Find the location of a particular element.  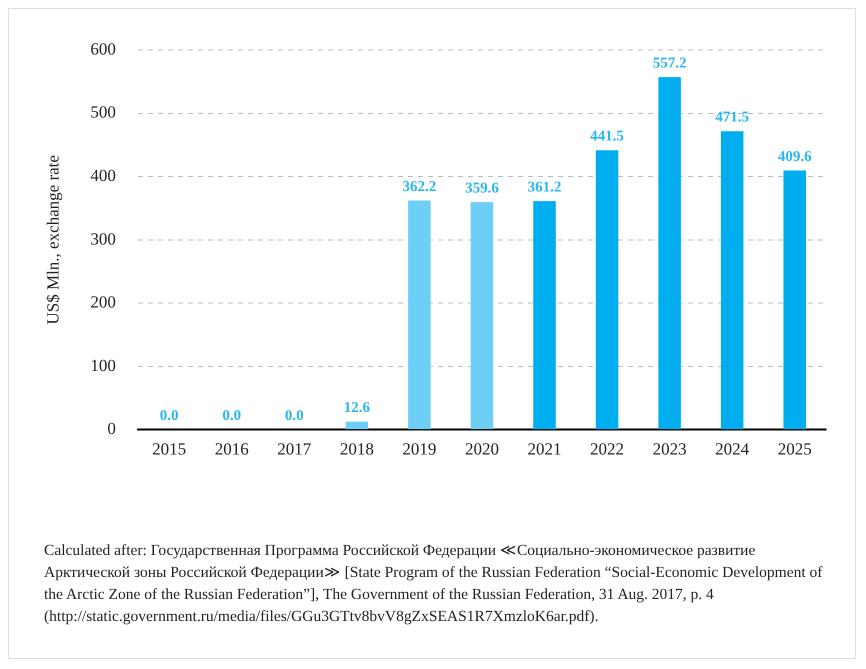

data-label: 362.2 is located at coordinates (419, 186).